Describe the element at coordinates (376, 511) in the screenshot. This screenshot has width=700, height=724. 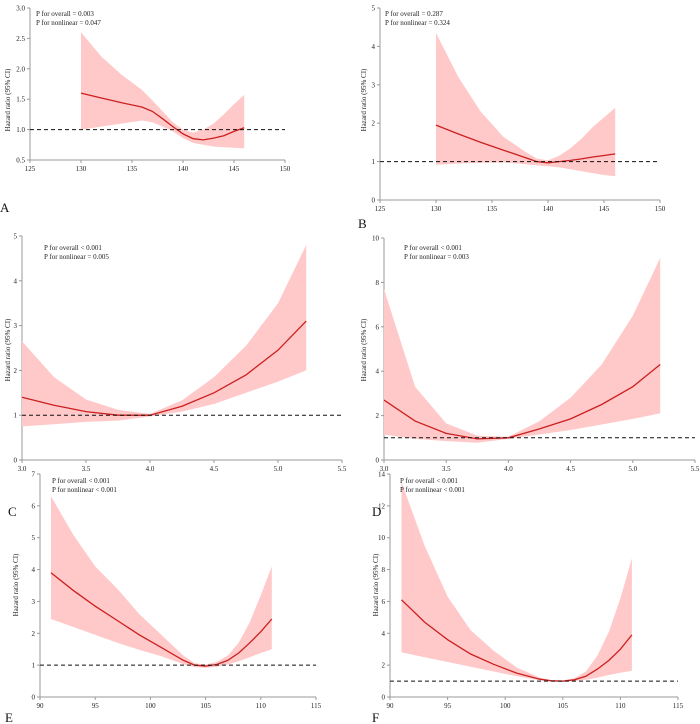
I see `panel-letter: D` at that location.